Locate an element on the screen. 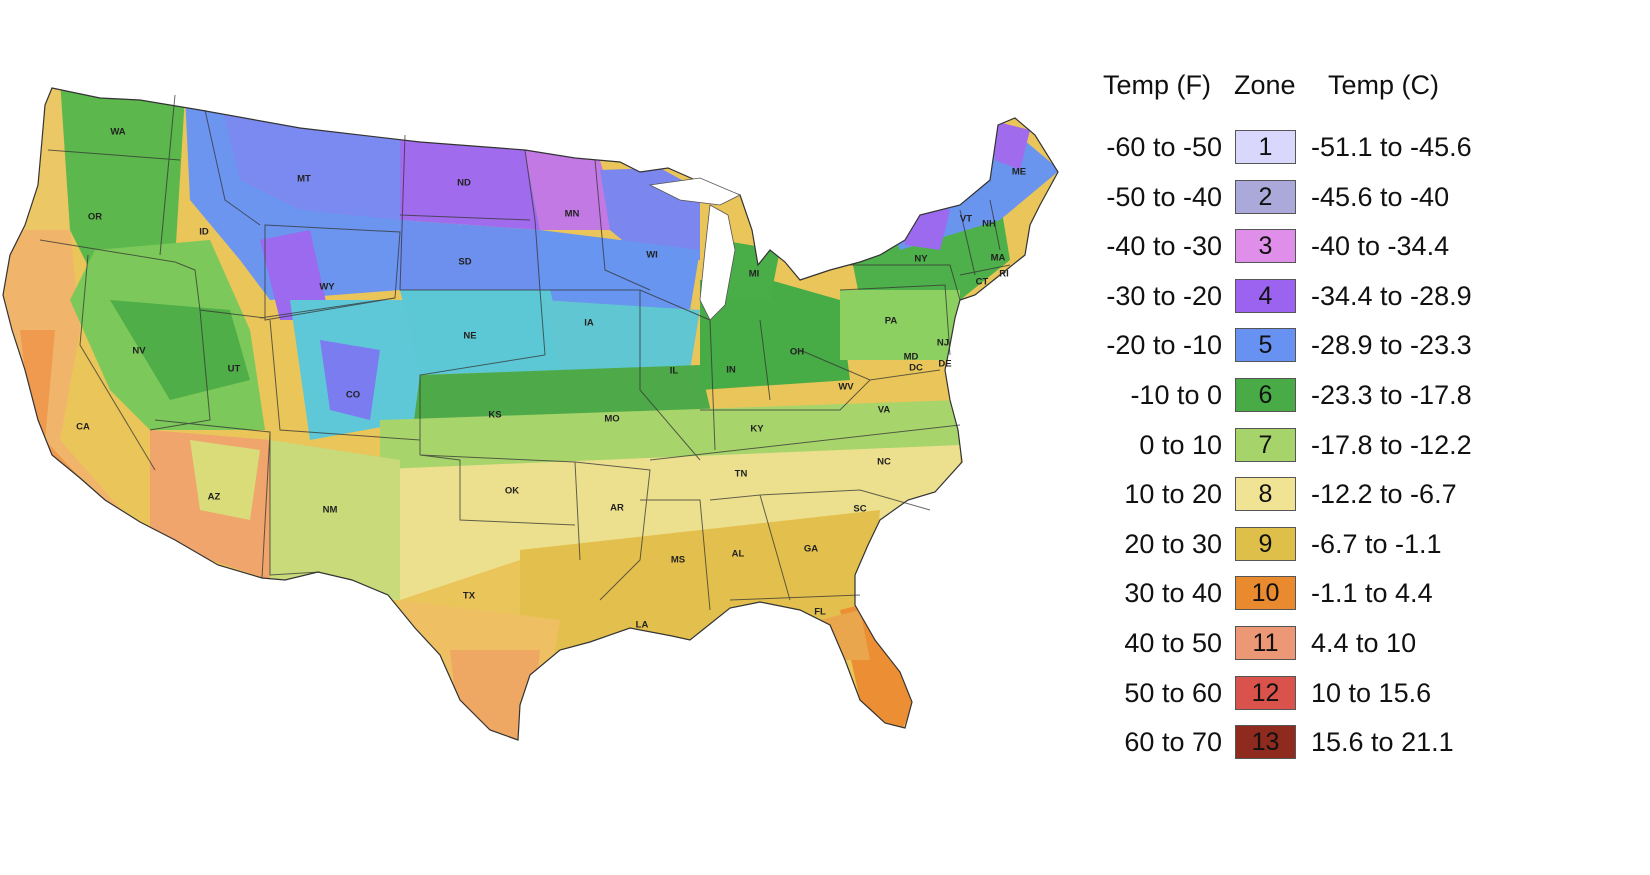 The image size is (1650, 875). legend-zone-swatch: 3 is located at coordinates (1265, 246).